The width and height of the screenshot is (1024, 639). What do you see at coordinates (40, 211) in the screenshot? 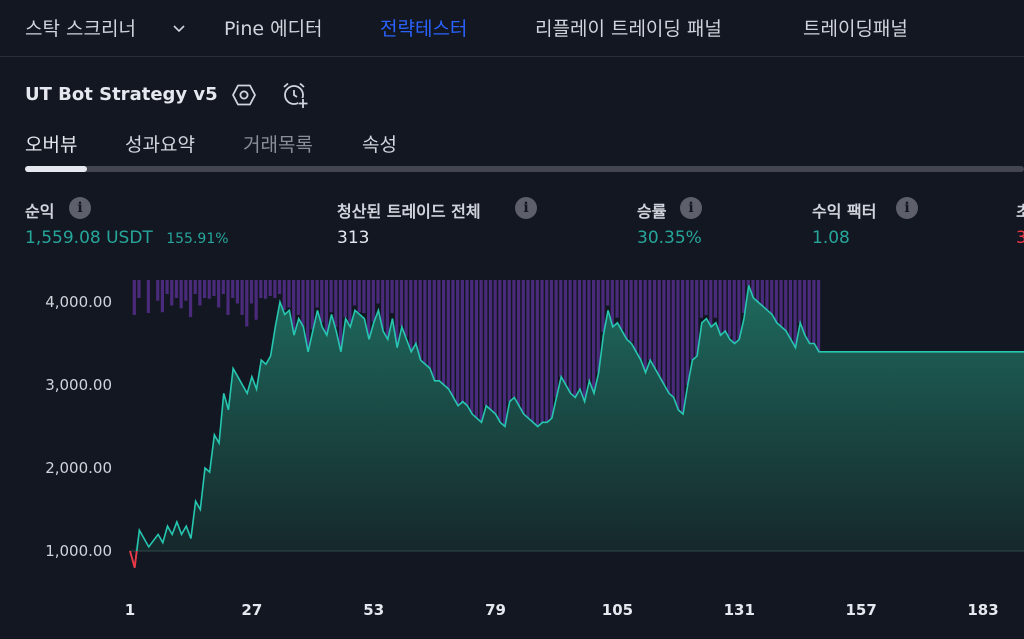
I see `metric-label: 순익` at bounding box center [40, 211].